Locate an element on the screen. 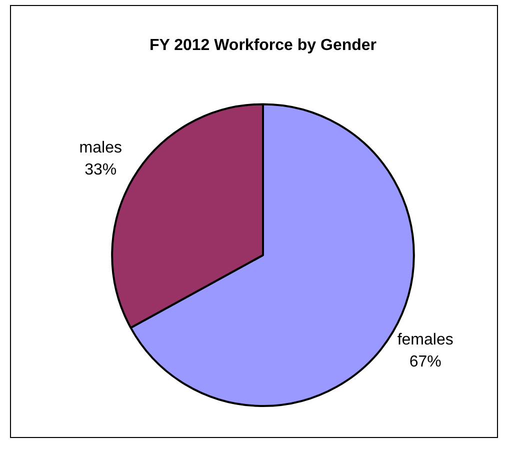 The width and height of the screenshot is (507, 449). data-label: 33% is located at coordinates (100, 169).